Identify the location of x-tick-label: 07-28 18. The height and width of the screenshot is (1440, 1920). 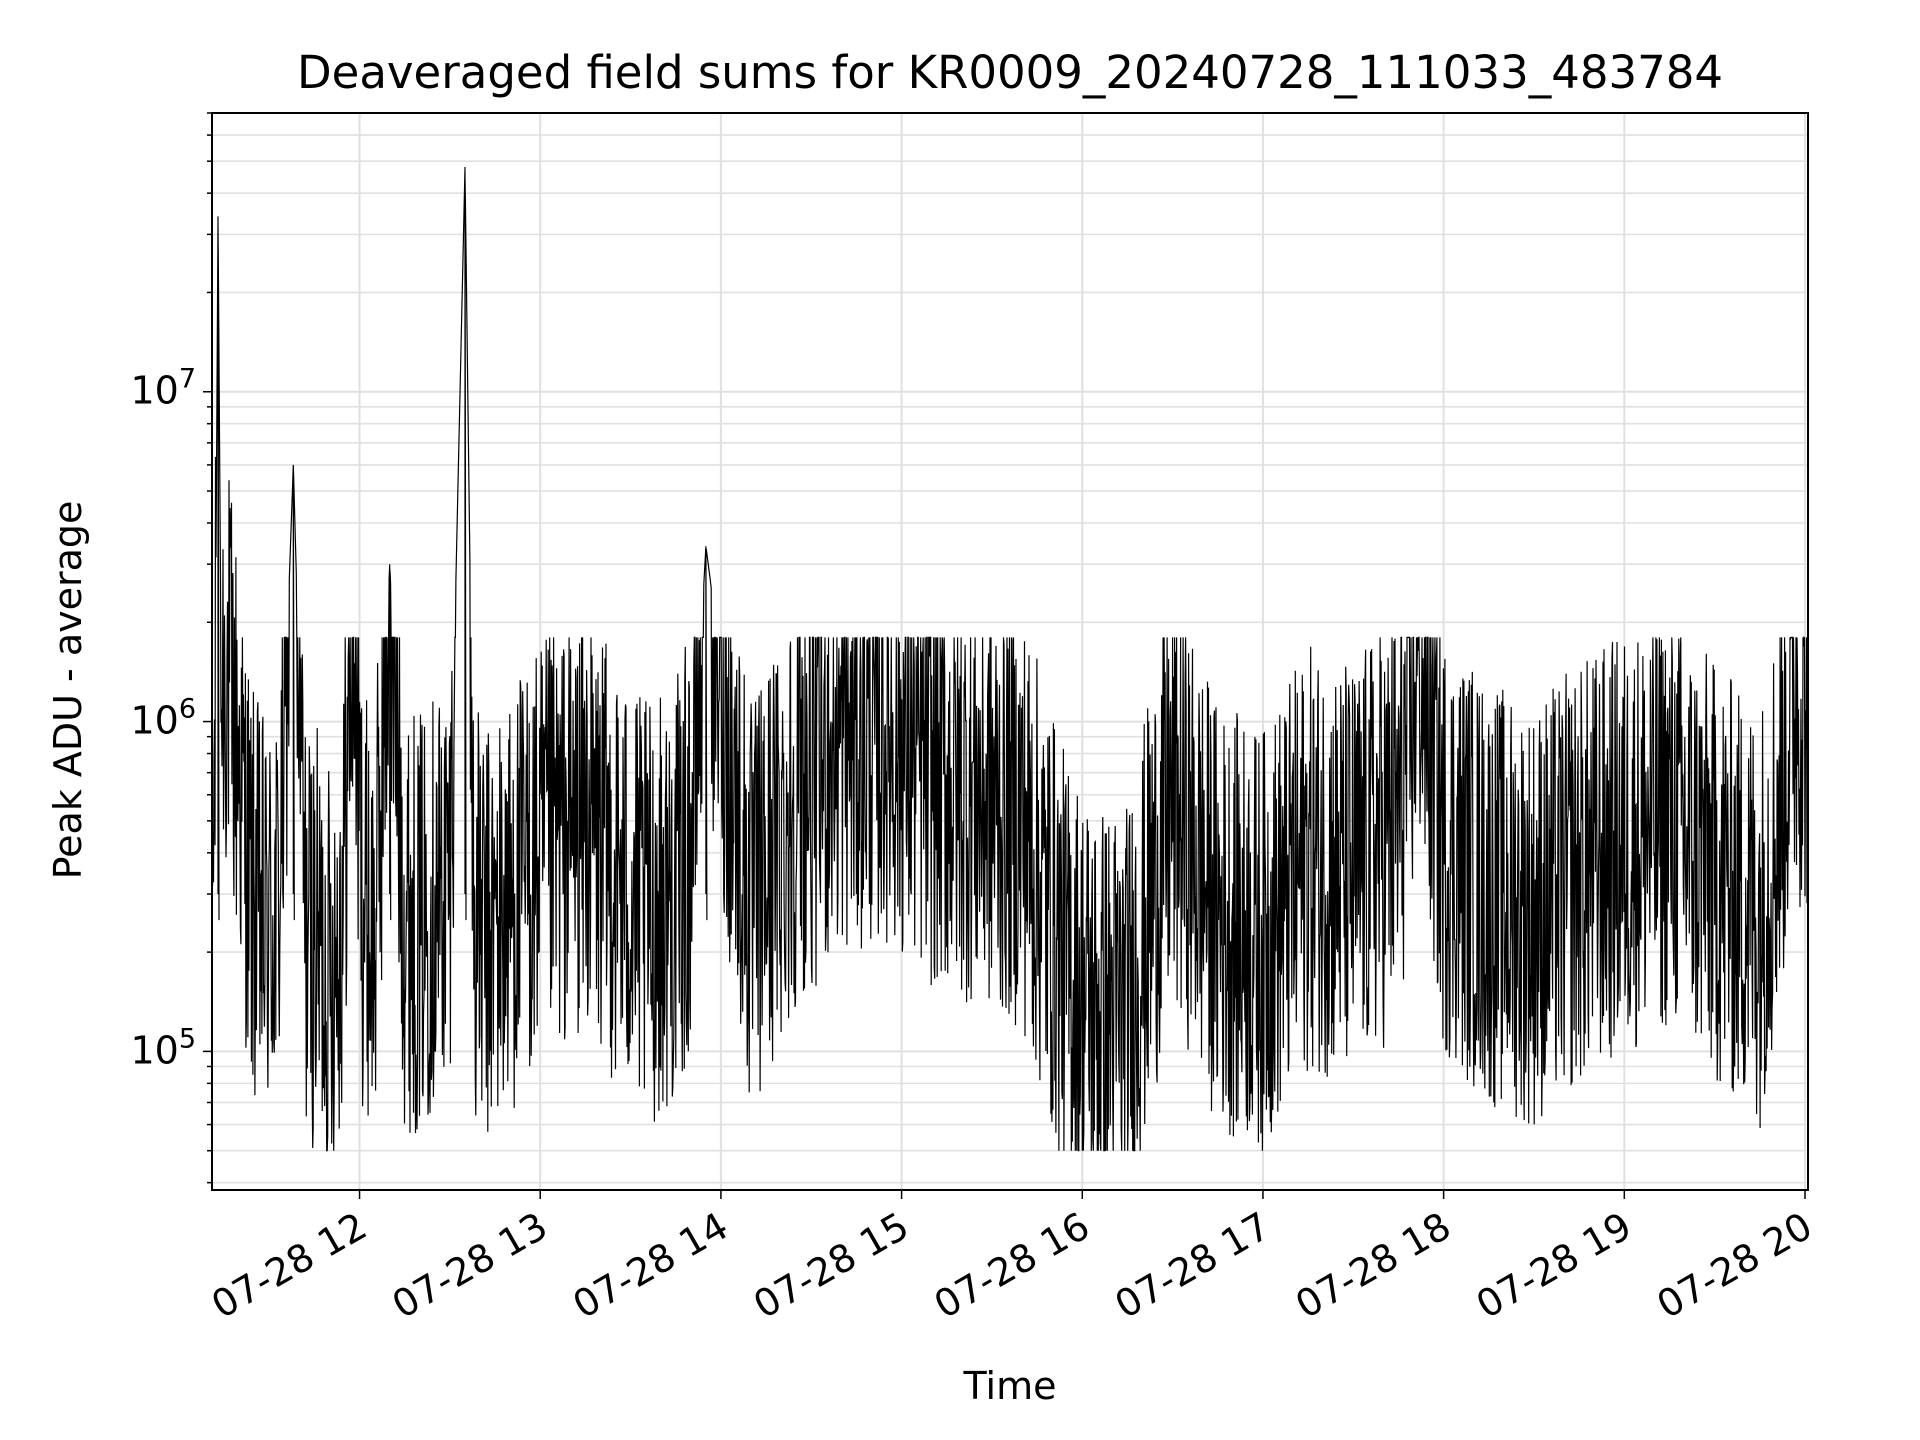
(1373, 1266).